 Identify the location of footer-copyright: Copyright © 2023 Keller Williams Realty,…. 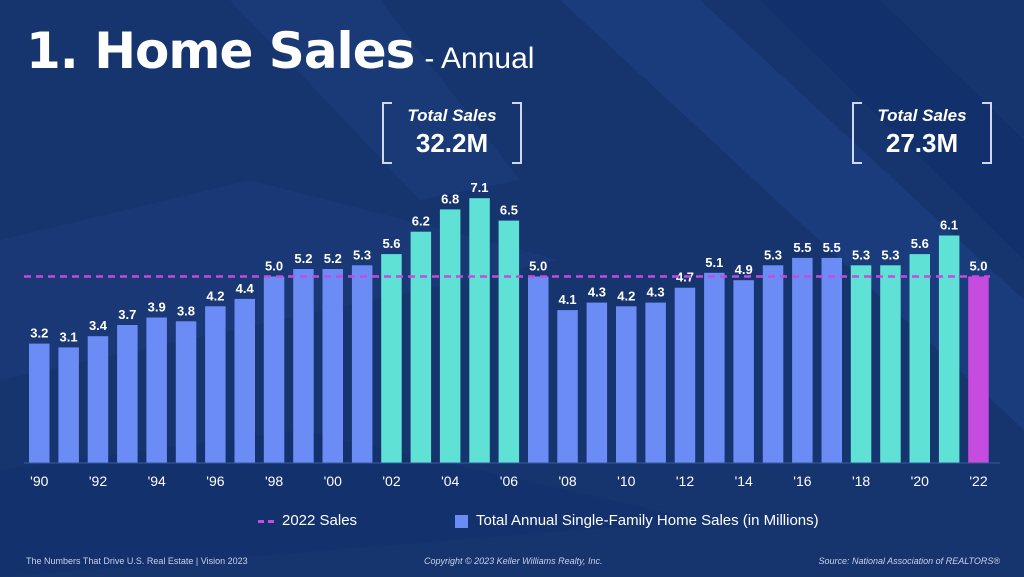
(513, 561).